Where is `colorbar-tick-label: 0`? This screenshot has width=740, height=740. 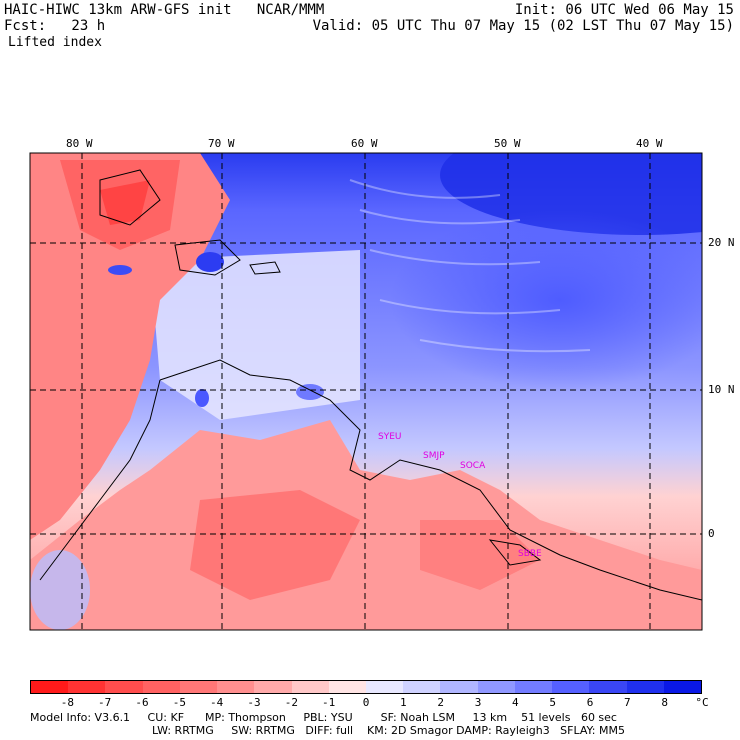 colorbar-tick-label: 0 is located at coordinates (366, 702).